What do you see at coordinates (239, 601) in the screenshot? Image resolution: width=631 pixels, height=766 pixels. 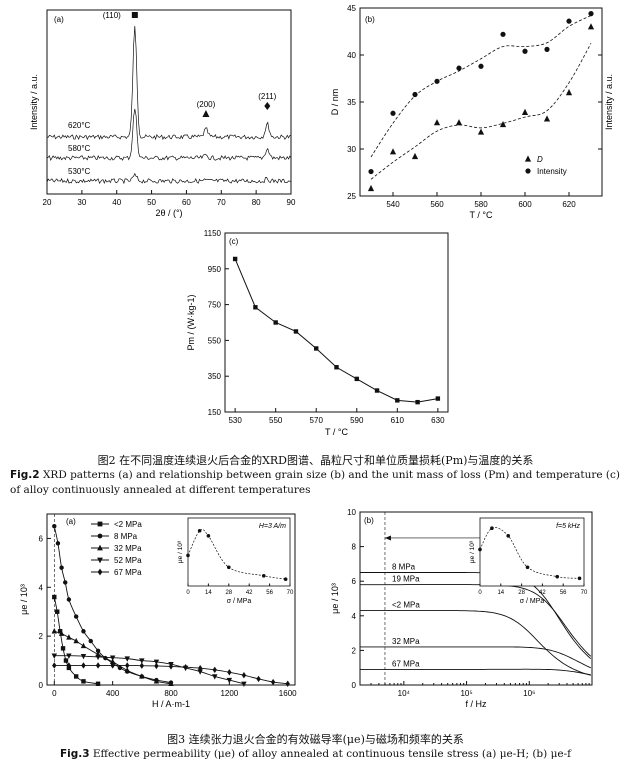 I see `inset-x-label: σ / MPa` at bounding box center [239, 601].